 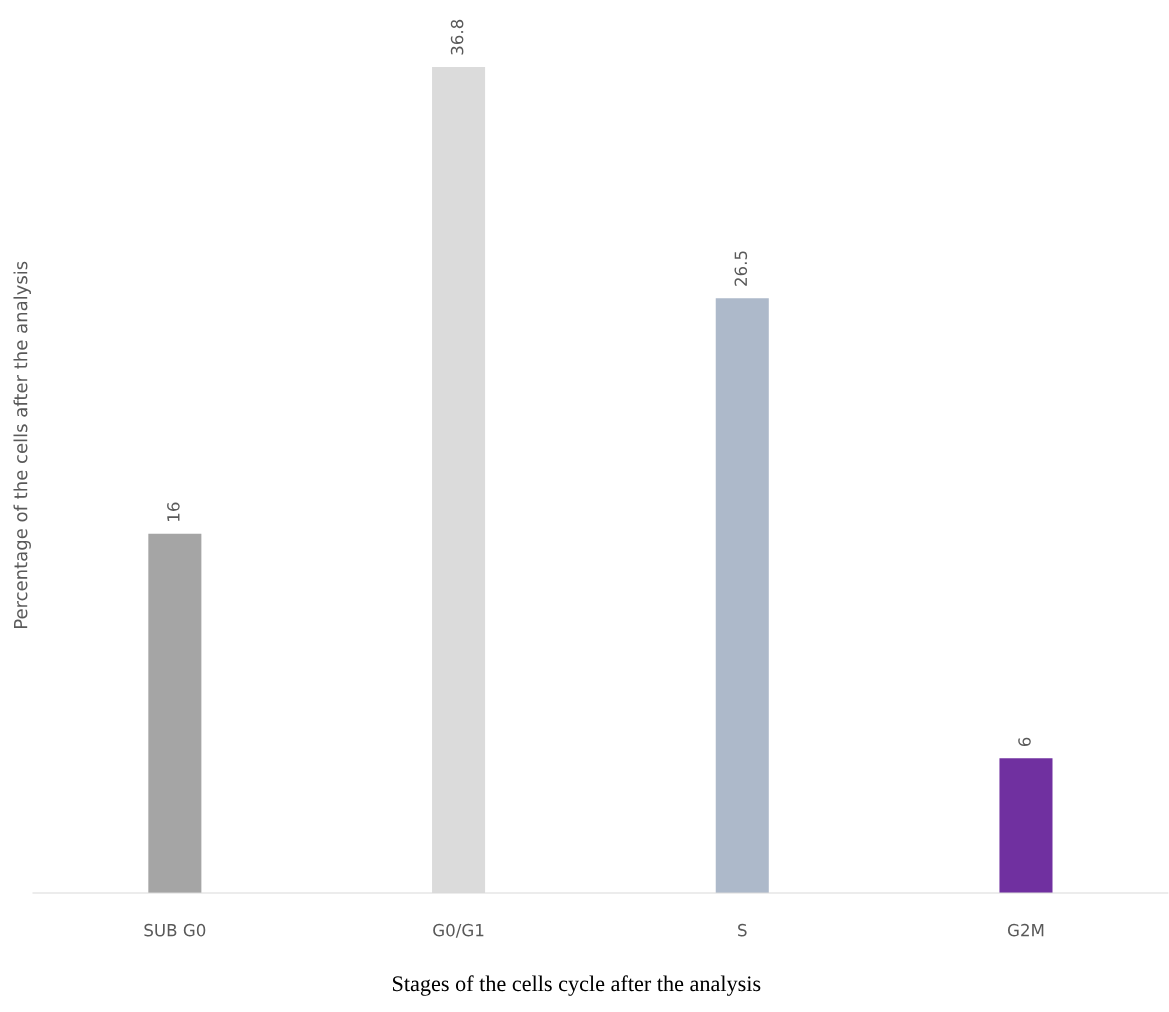 What do you see at coordinates (175, 930) in the screenshot?
I see `x-tick-label: SUB G0` at bounding box center [175, 930].